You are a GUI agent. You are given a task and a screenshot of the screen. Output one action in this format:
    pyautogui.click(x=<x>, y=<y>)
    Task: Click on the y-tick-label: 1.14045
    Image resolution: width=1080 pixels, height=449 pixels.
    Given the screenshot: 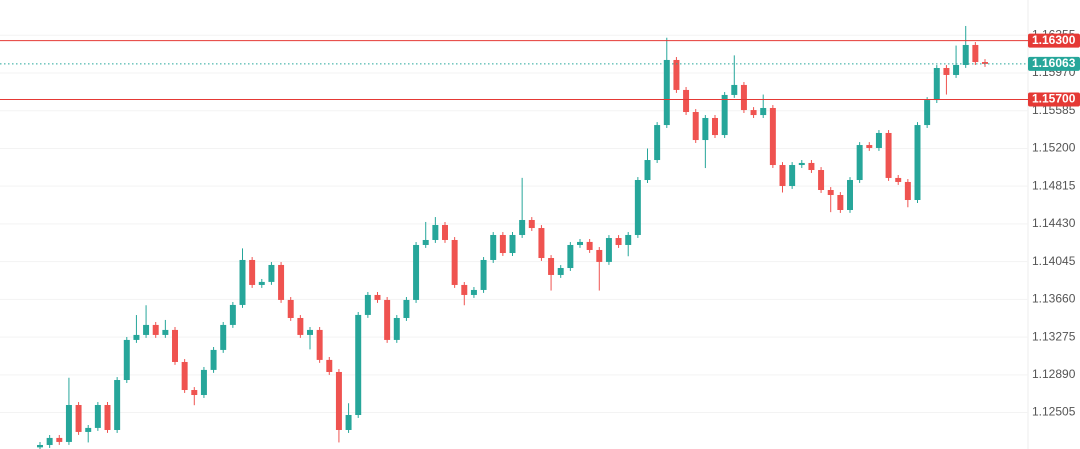 What is the action you would take?
    pyautogui.click(x=1054, y=261)
    